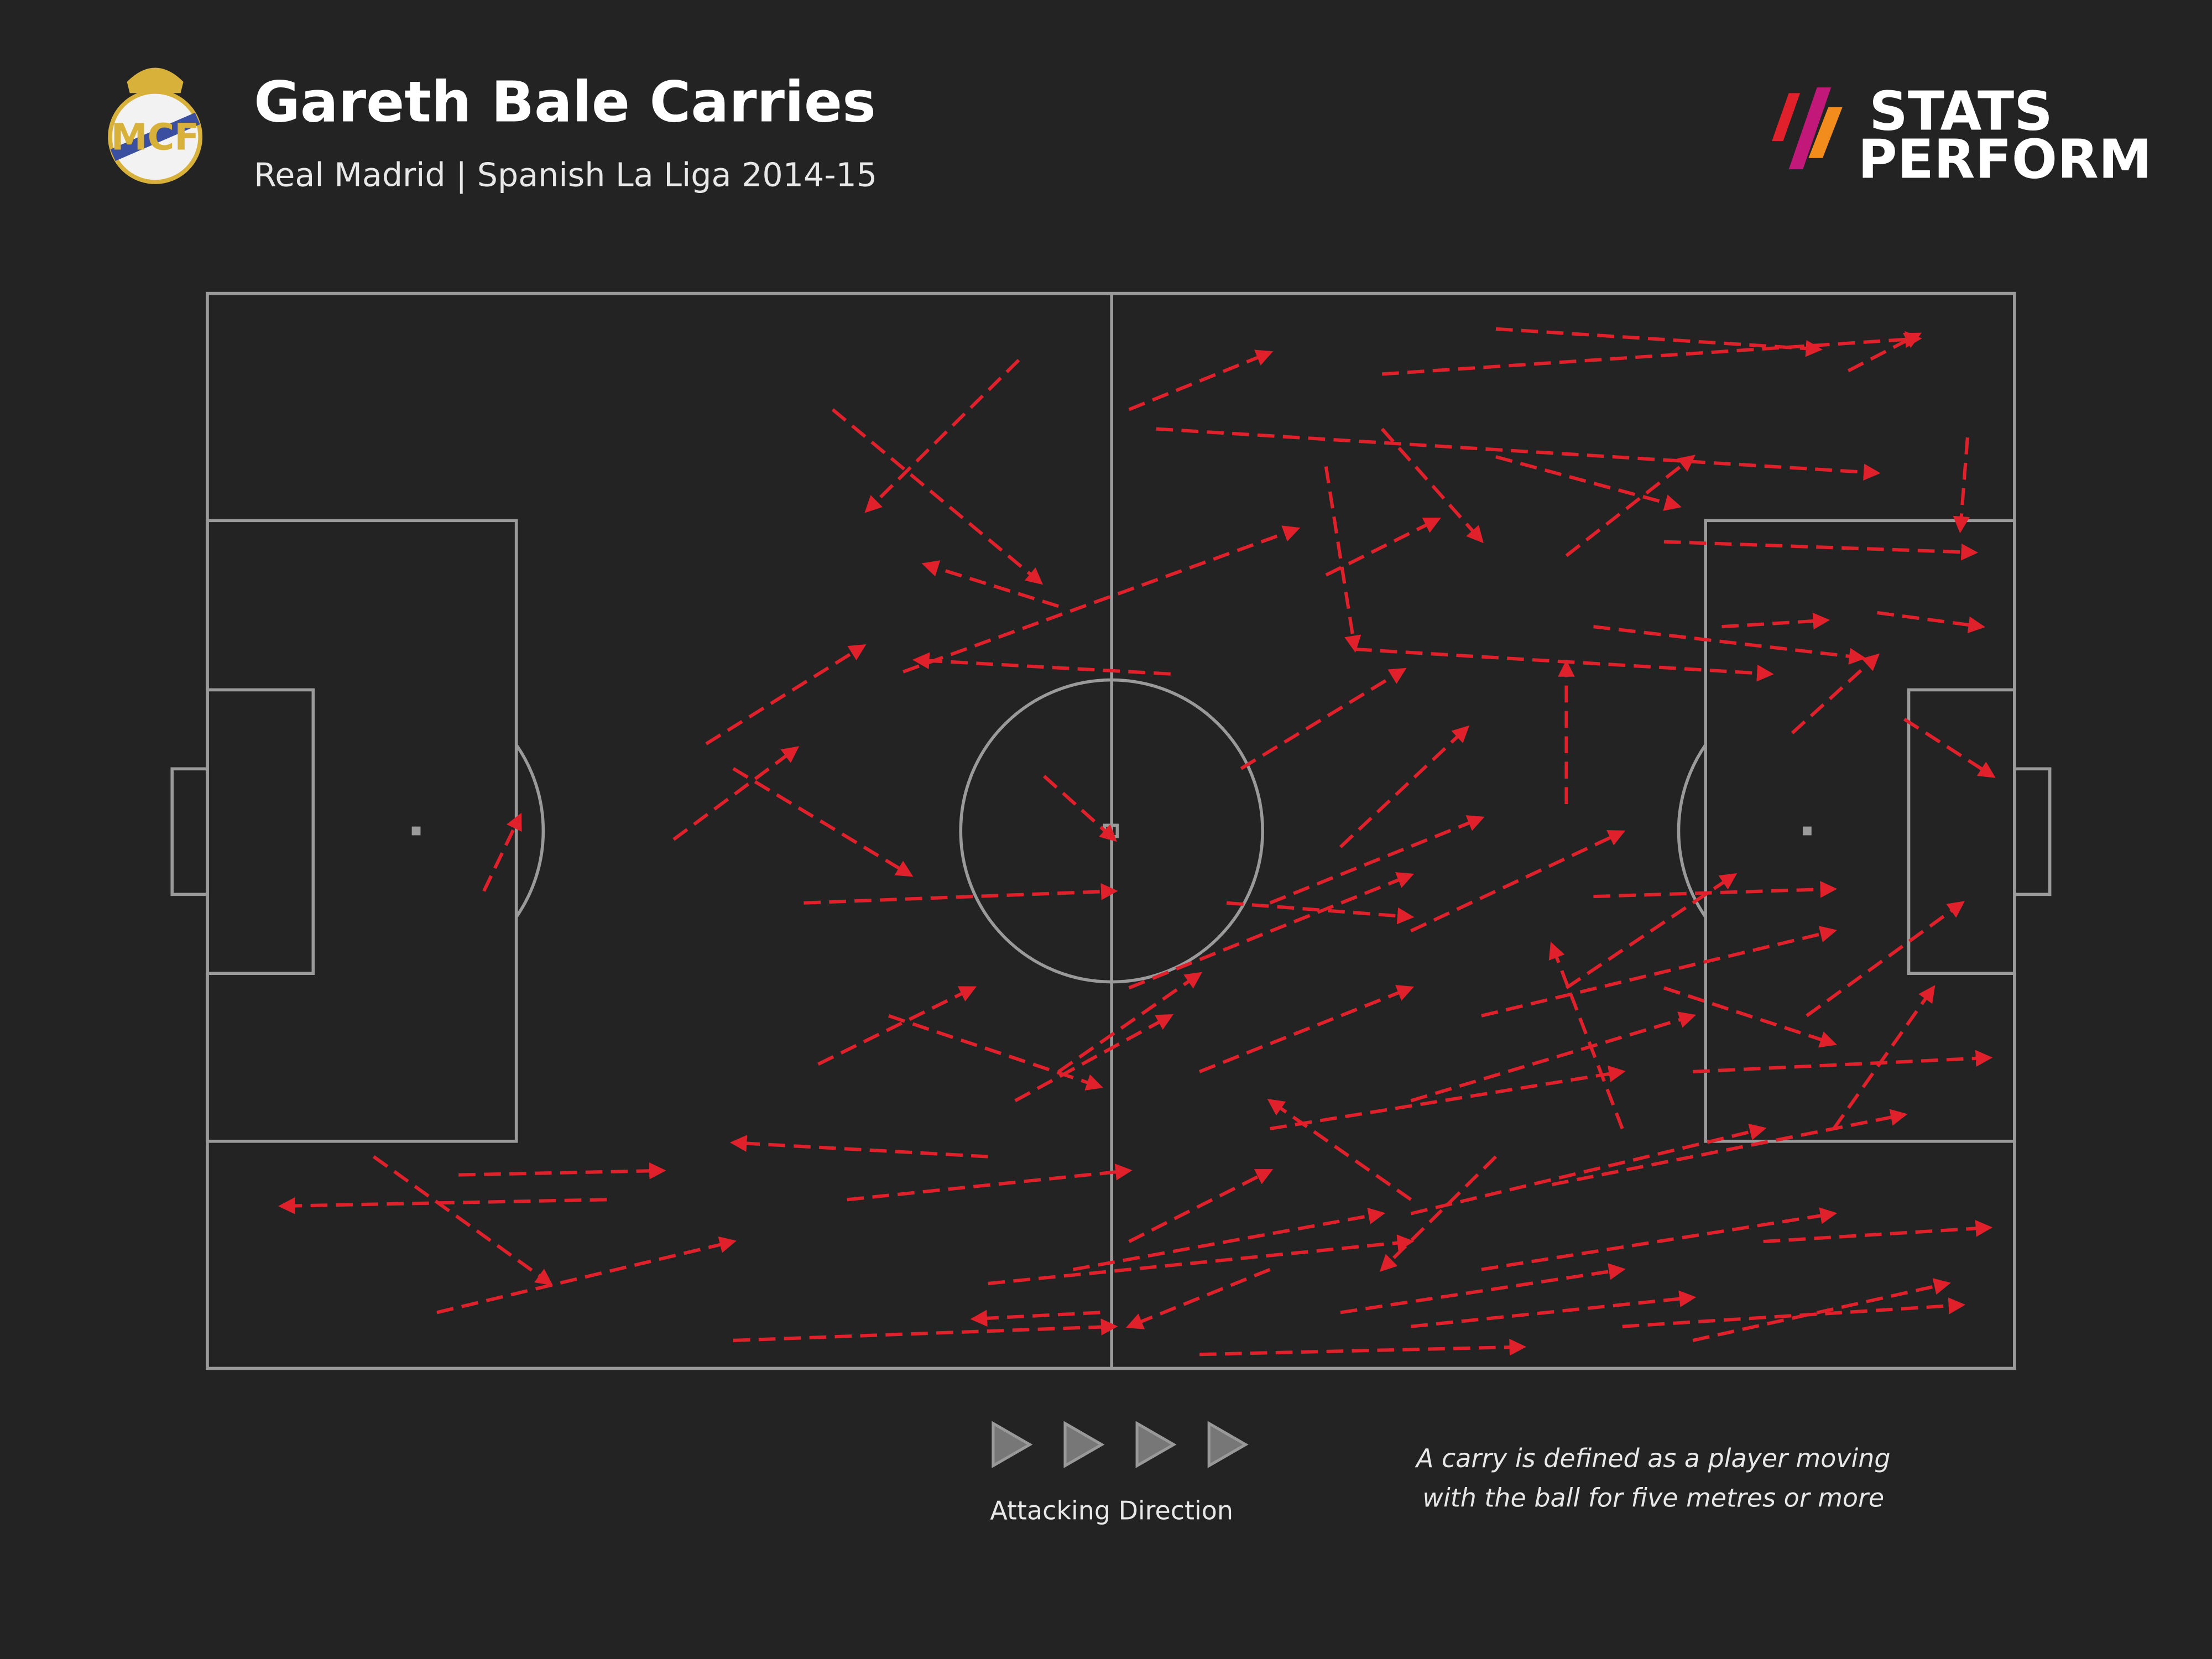 Image resolution: width=2212 pixels, height=1659 pixels. Describe the element at coordinates (565, 102) in the screenshot. I see `chart-title: Gareth Bale Carries` at that location.